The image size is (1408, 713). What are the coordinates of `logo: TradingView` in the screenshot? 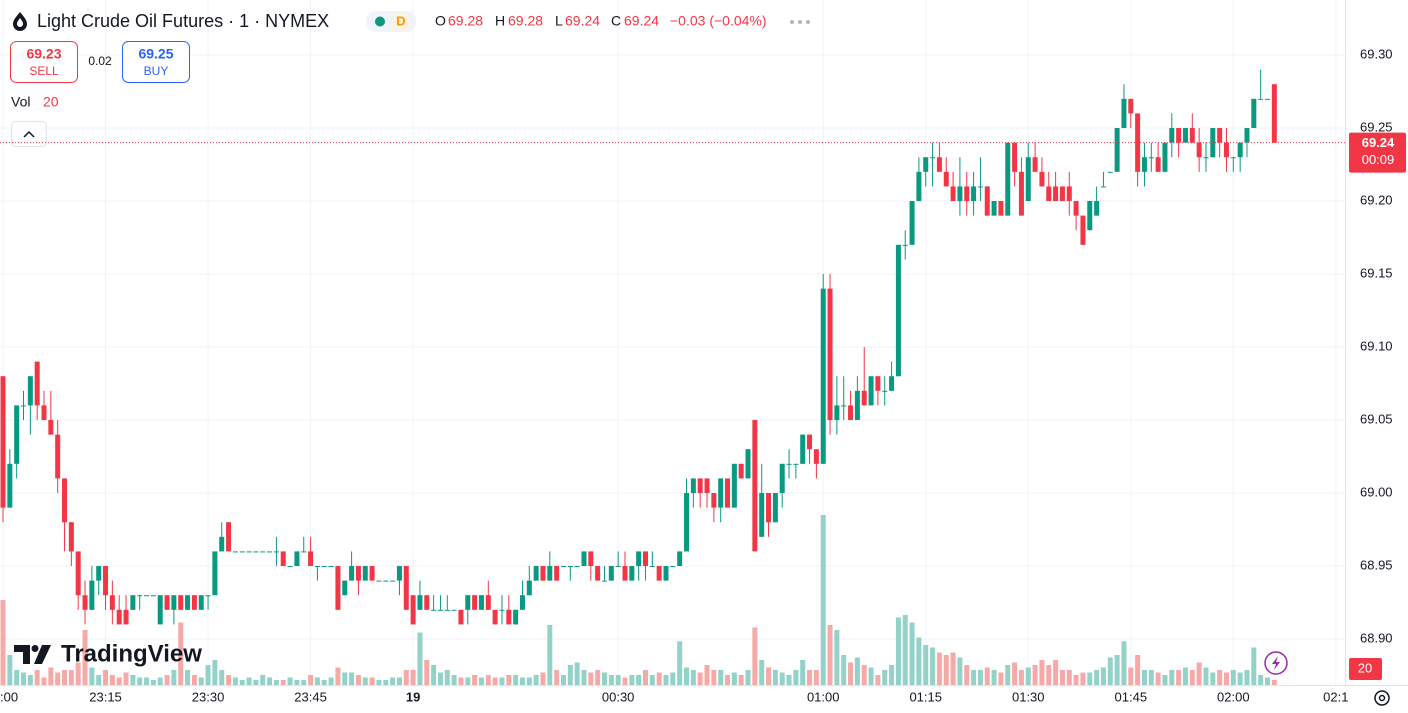 It's located at (108, 653).